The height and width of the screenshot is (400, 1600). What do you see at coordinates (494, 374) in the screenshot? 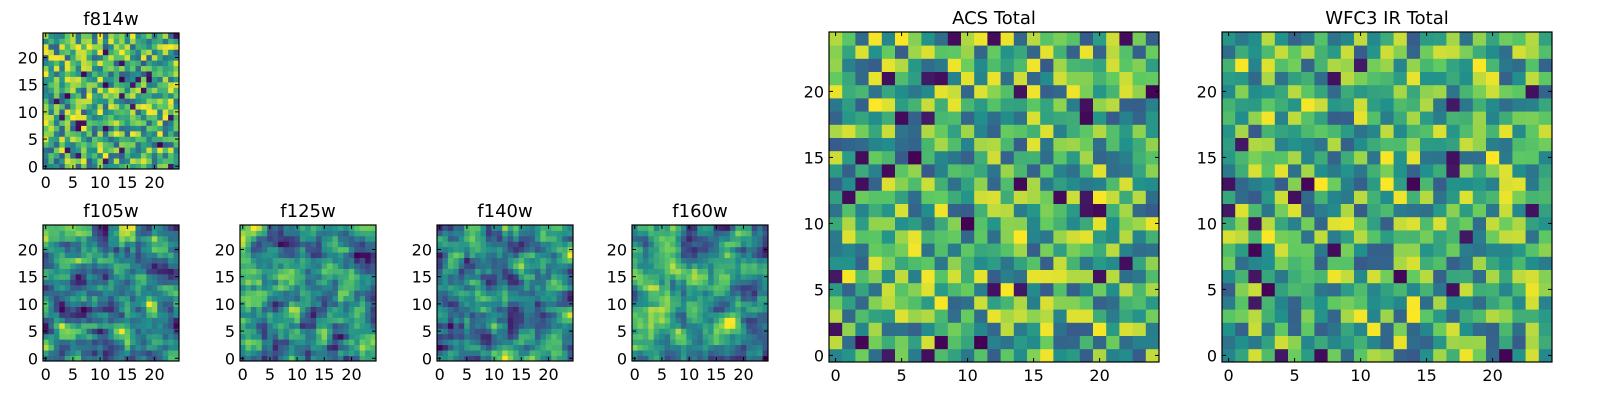
I see `x-tick-label: 10` at bounding box center [494, 374].